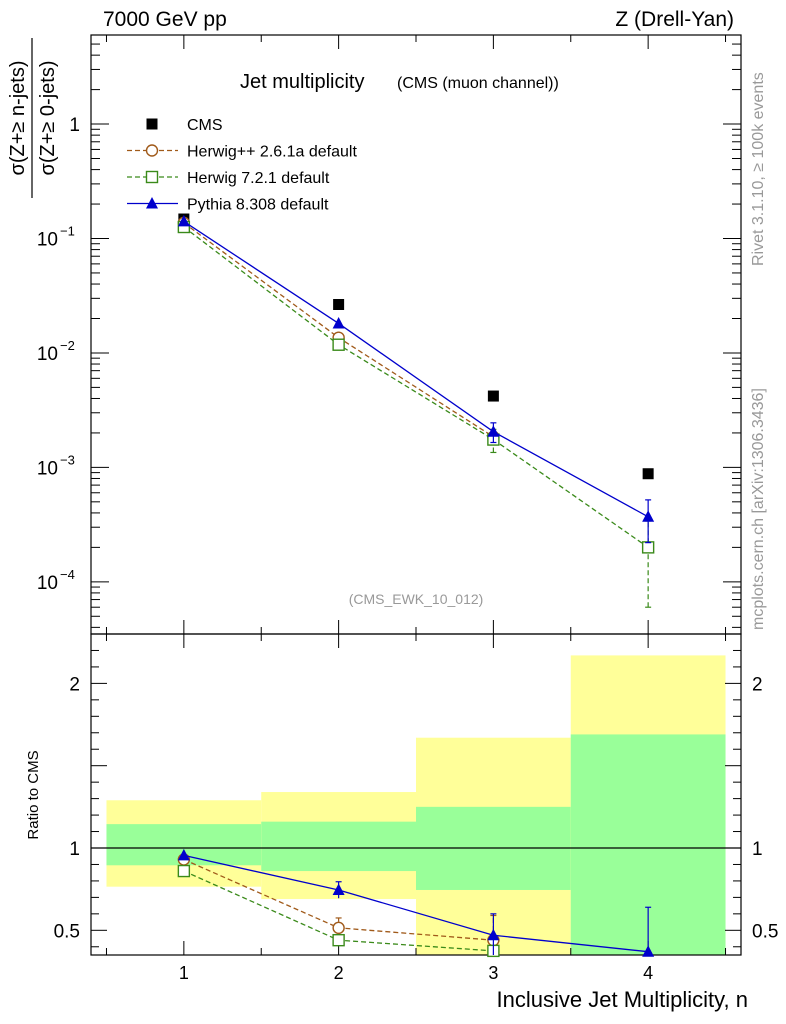 The height and width of the screenshot is (1024, 786). Describe the element at coordinates (302, 82) in the screenshot. I see `chart-title: Jet multiplicity` at that location.